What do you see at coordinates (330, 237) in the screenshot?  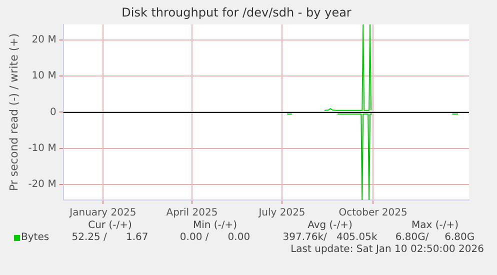 I see `text: 397.76k/ 405.05k` at bounding box center [330, 237].